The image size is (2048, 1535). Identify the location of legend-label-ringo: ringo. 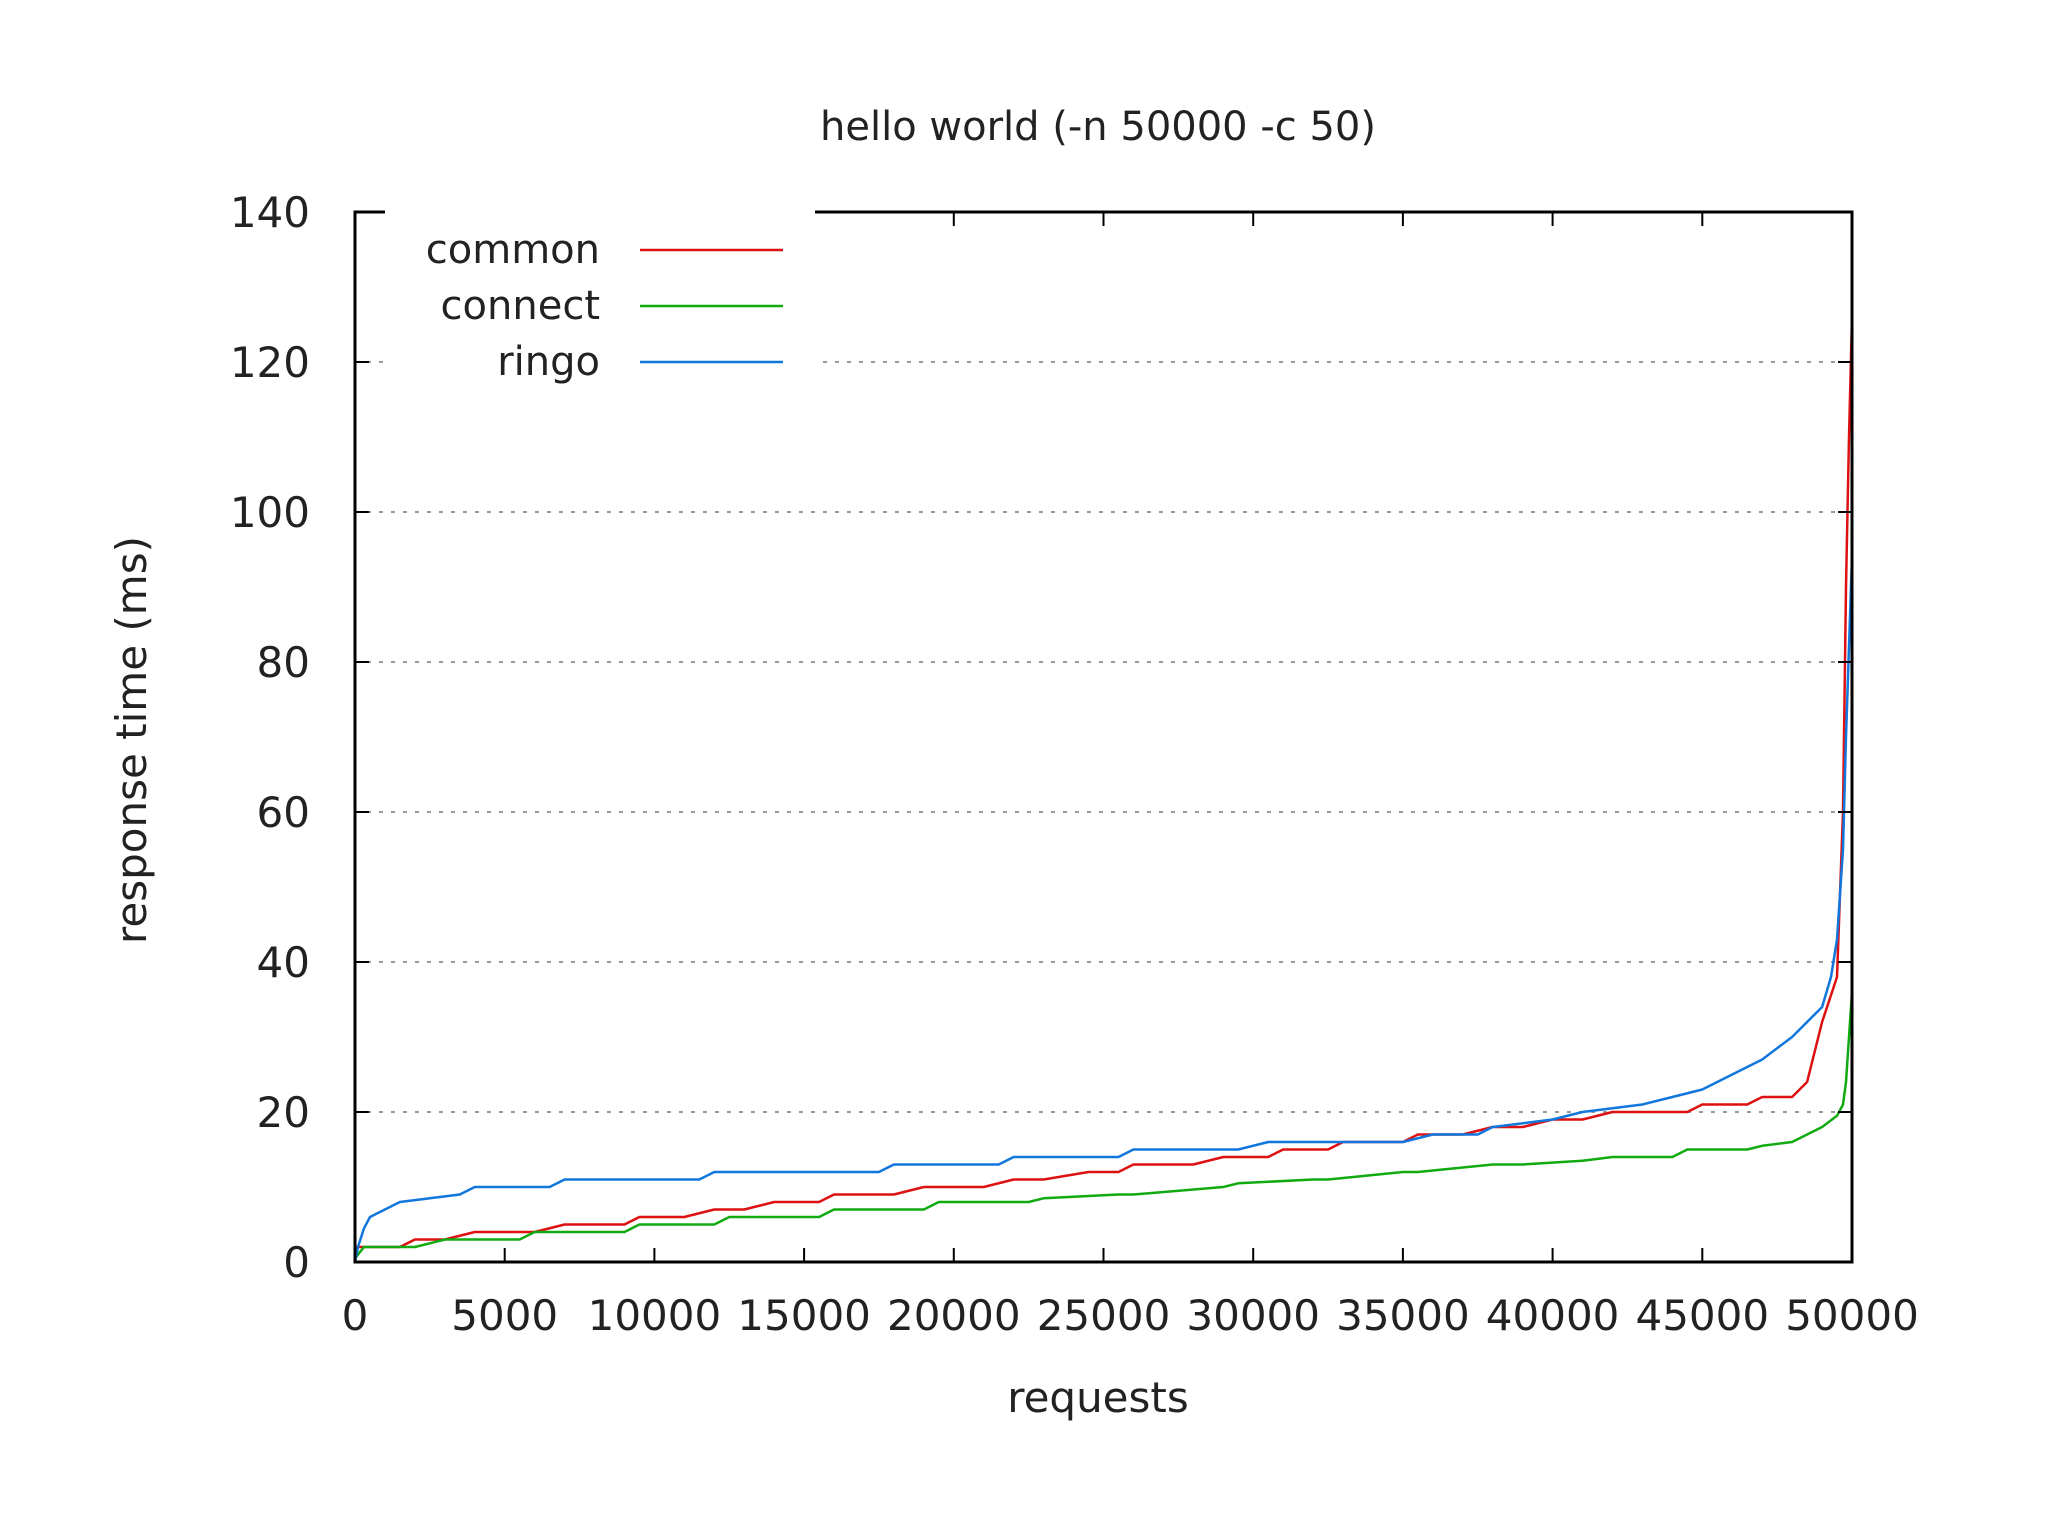
(548, 362).